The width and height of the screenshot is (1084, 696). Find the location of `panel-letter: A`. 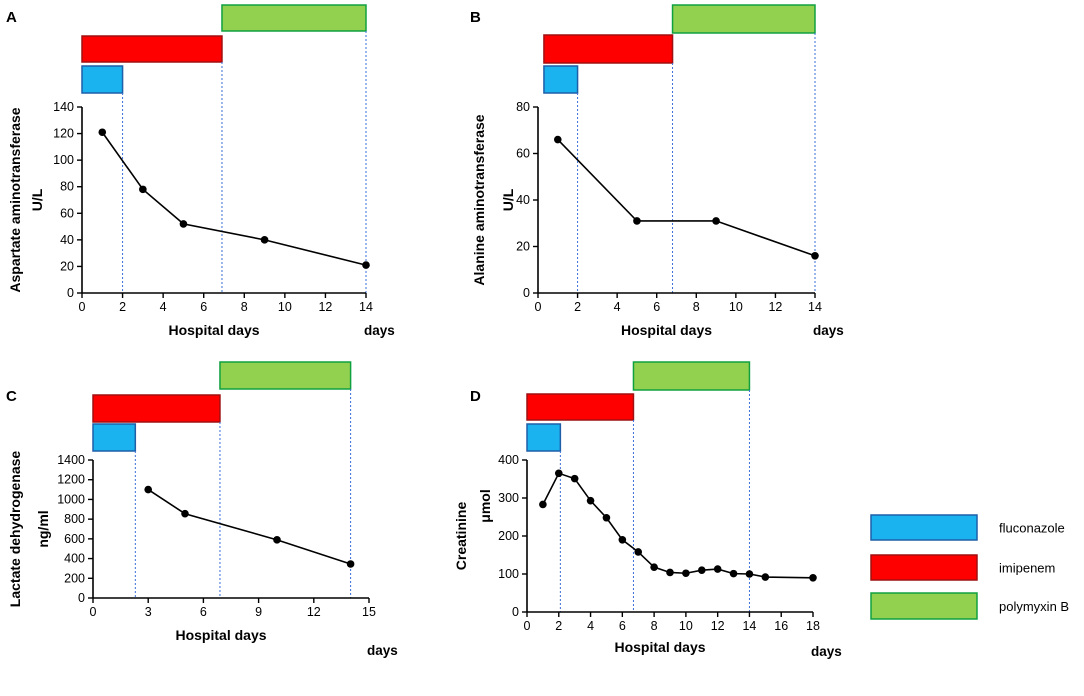

panel-letter: A is located at coordinates (11, 17).